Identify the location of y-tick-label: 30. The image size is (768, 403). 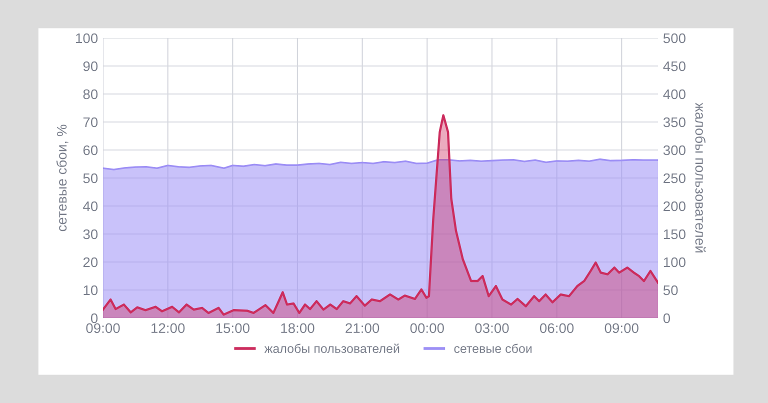
(90, 234).